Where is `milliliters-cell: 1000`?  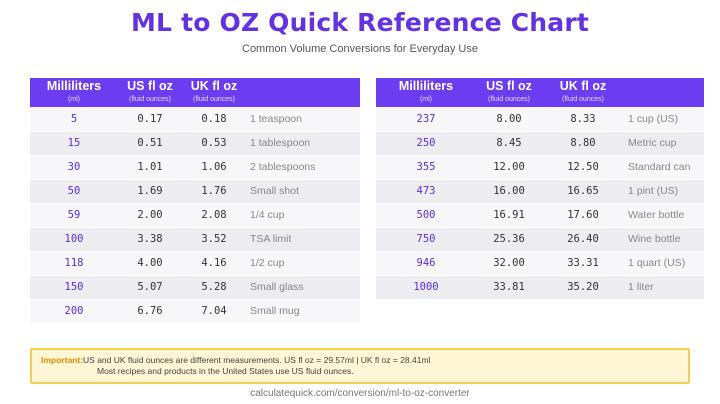 milliliters-cell: 1000 is located at coordinates (426, 287).